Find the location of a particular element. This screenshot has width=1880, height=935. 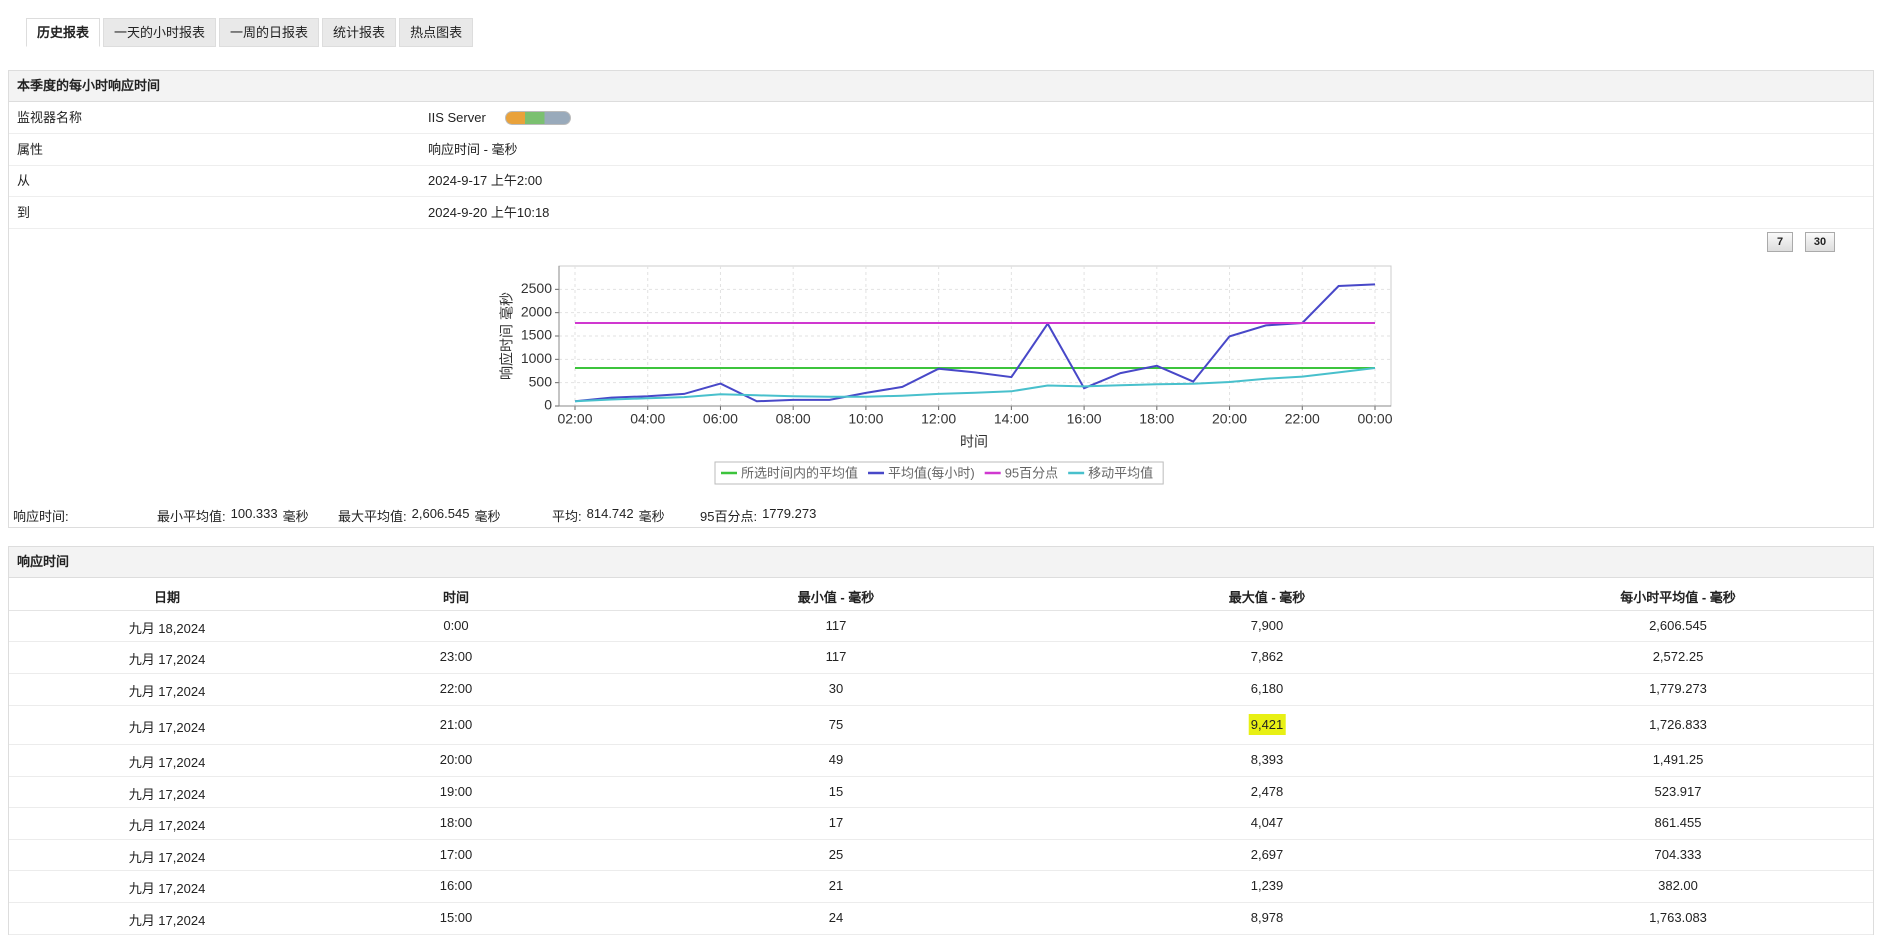

table-cell: 1,491.25 is located at coordinates (1678, 759).